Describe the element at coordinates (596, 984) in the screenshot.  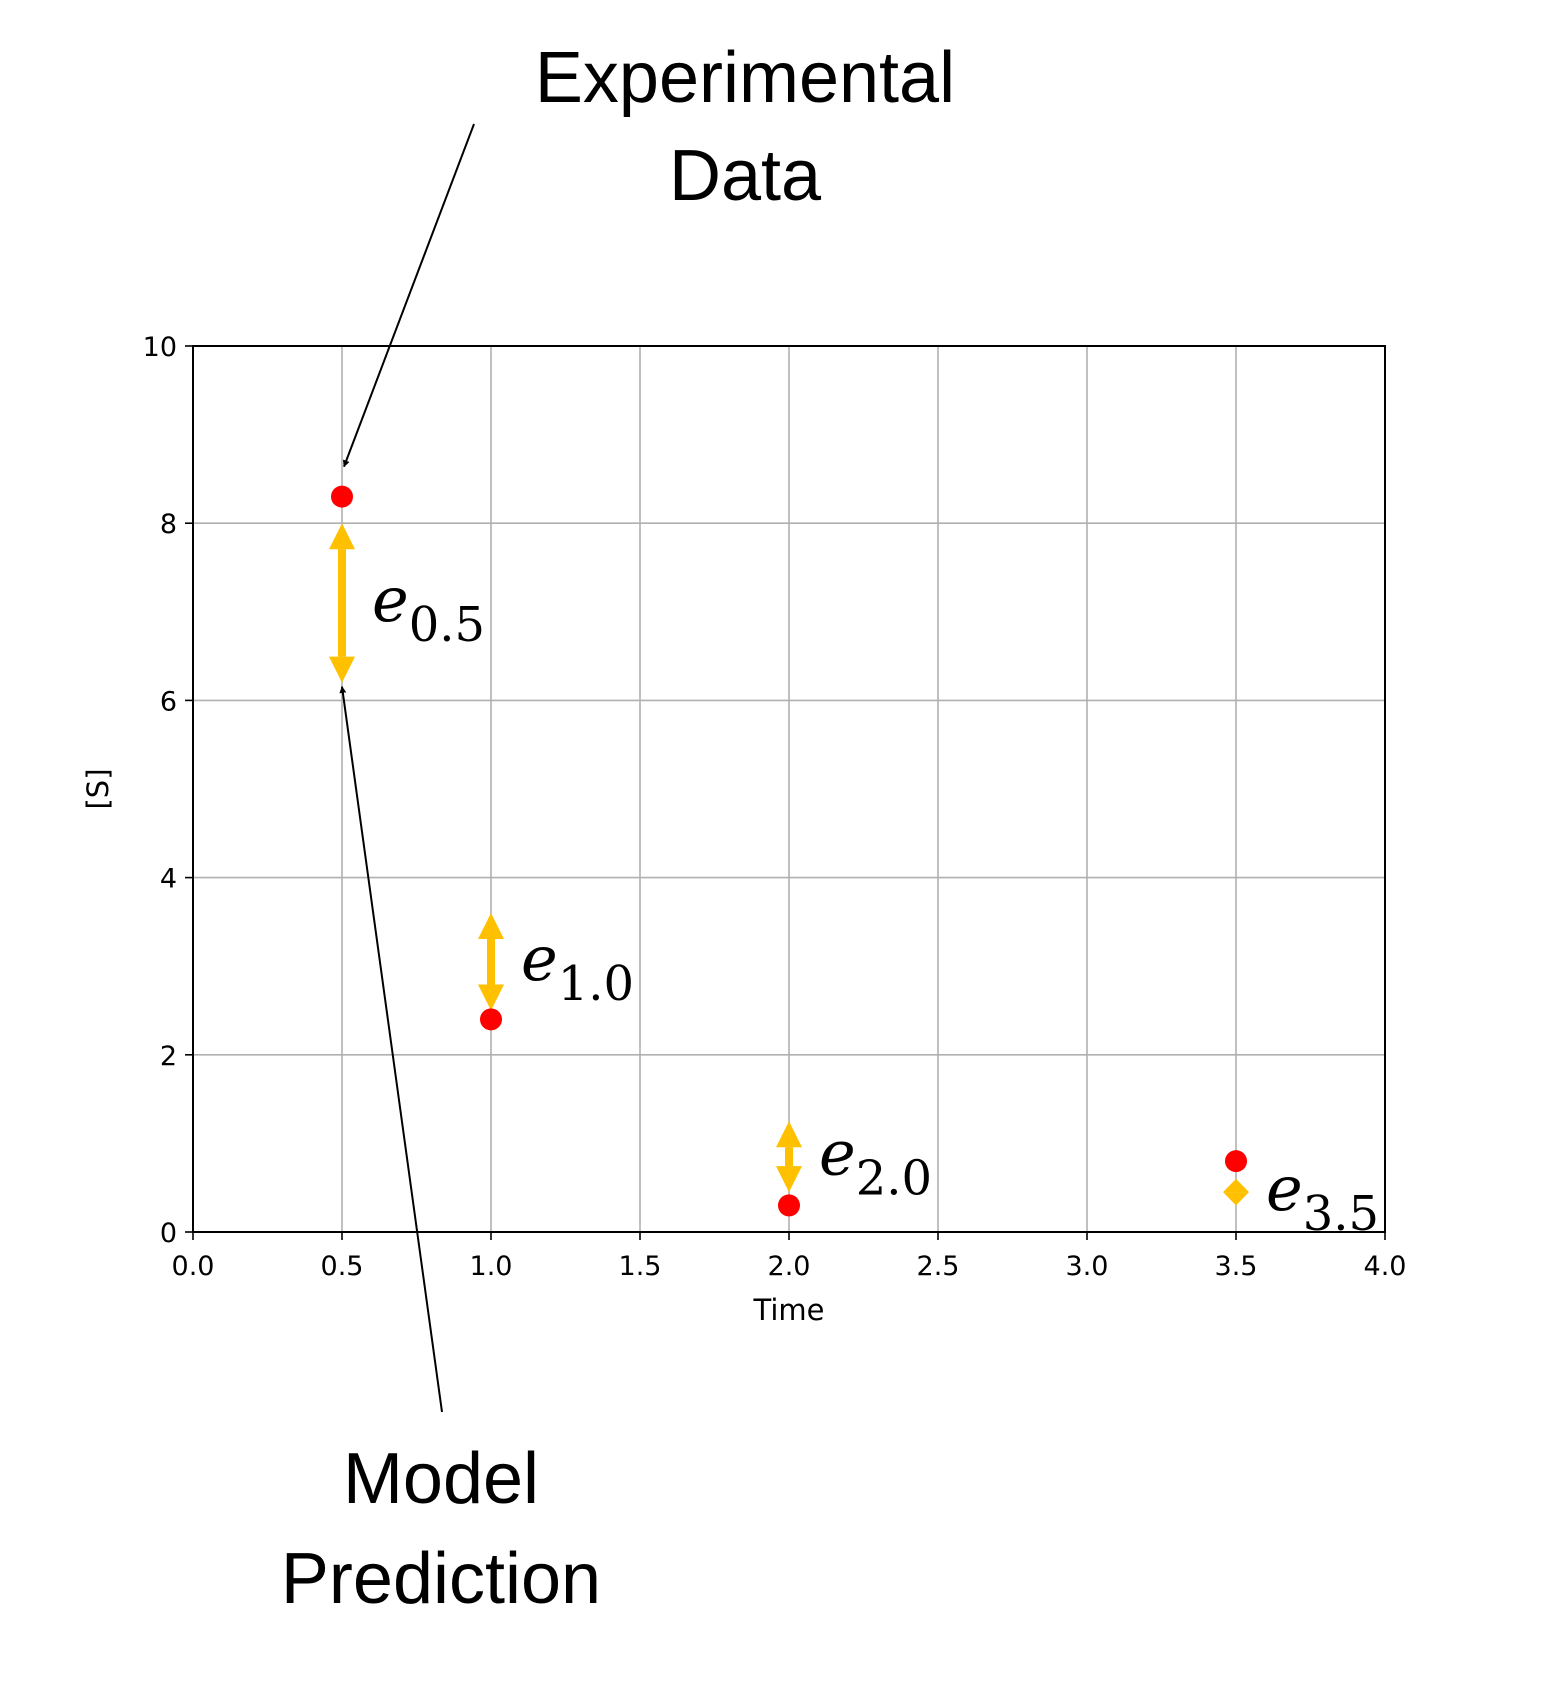
I see `error-label-subscript: 1.0` at that location.